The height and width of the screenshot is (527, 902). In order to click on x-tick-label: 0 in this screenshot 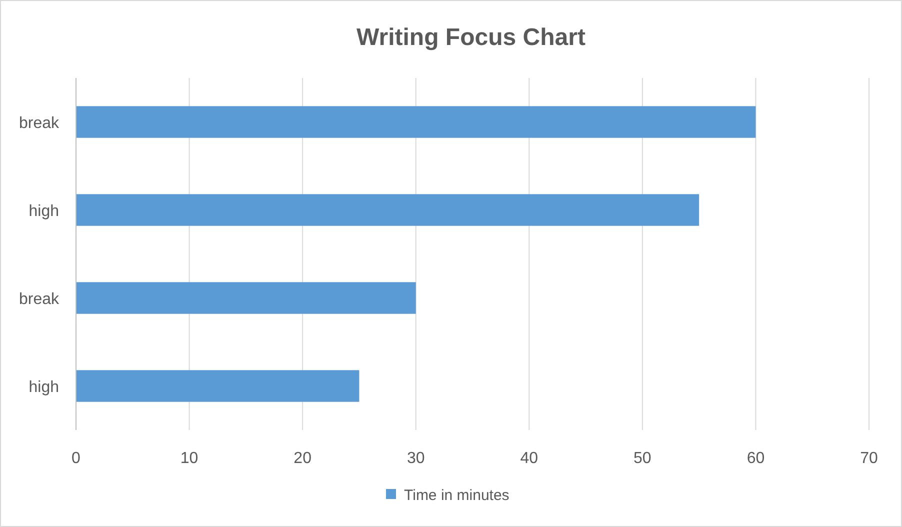, I will do `click(76, 458)`.